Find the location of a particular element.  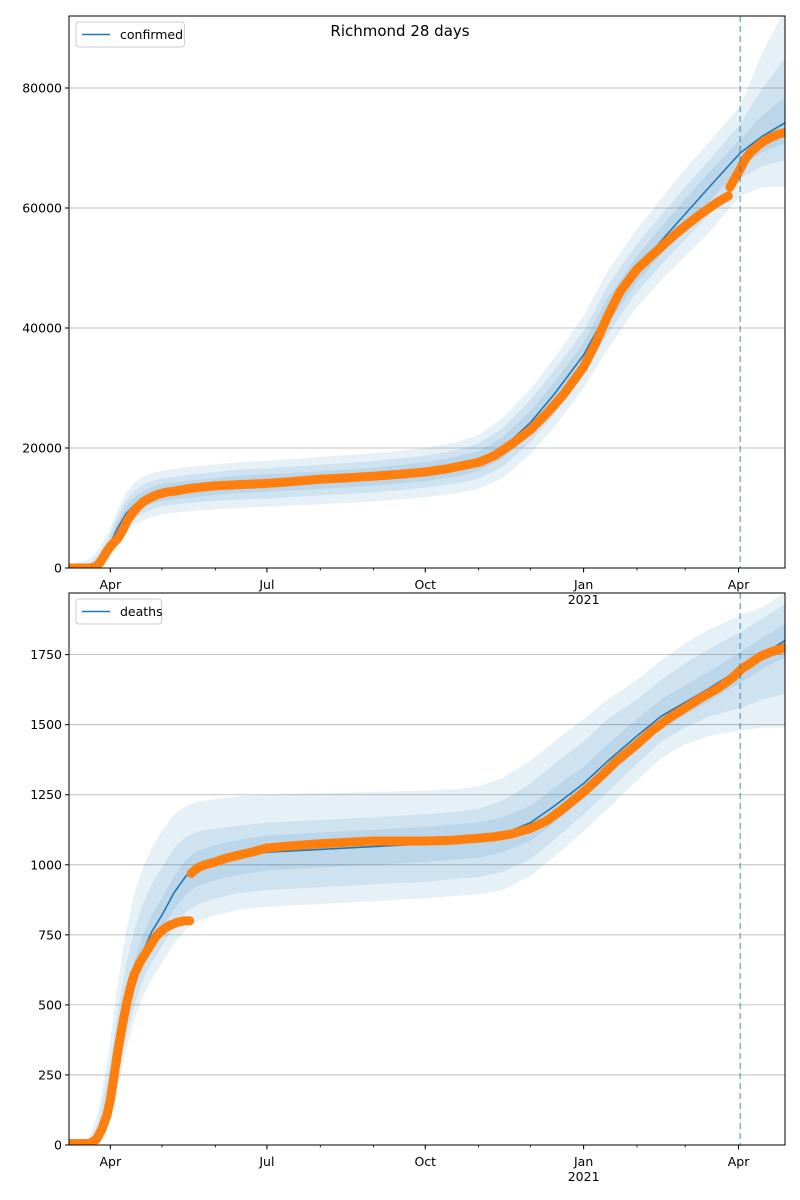

y-tick-label: 80000 is located at coordinates (42, 88).